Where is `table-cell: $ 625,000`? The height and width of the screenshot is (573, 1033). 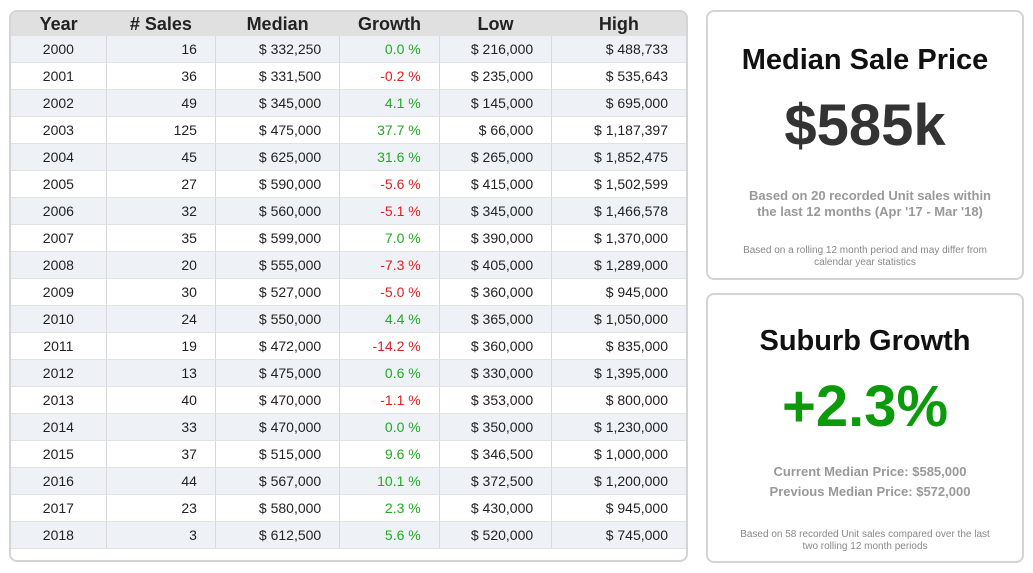
table-cell: $ 625,000 is located at coordinates (278, 157).